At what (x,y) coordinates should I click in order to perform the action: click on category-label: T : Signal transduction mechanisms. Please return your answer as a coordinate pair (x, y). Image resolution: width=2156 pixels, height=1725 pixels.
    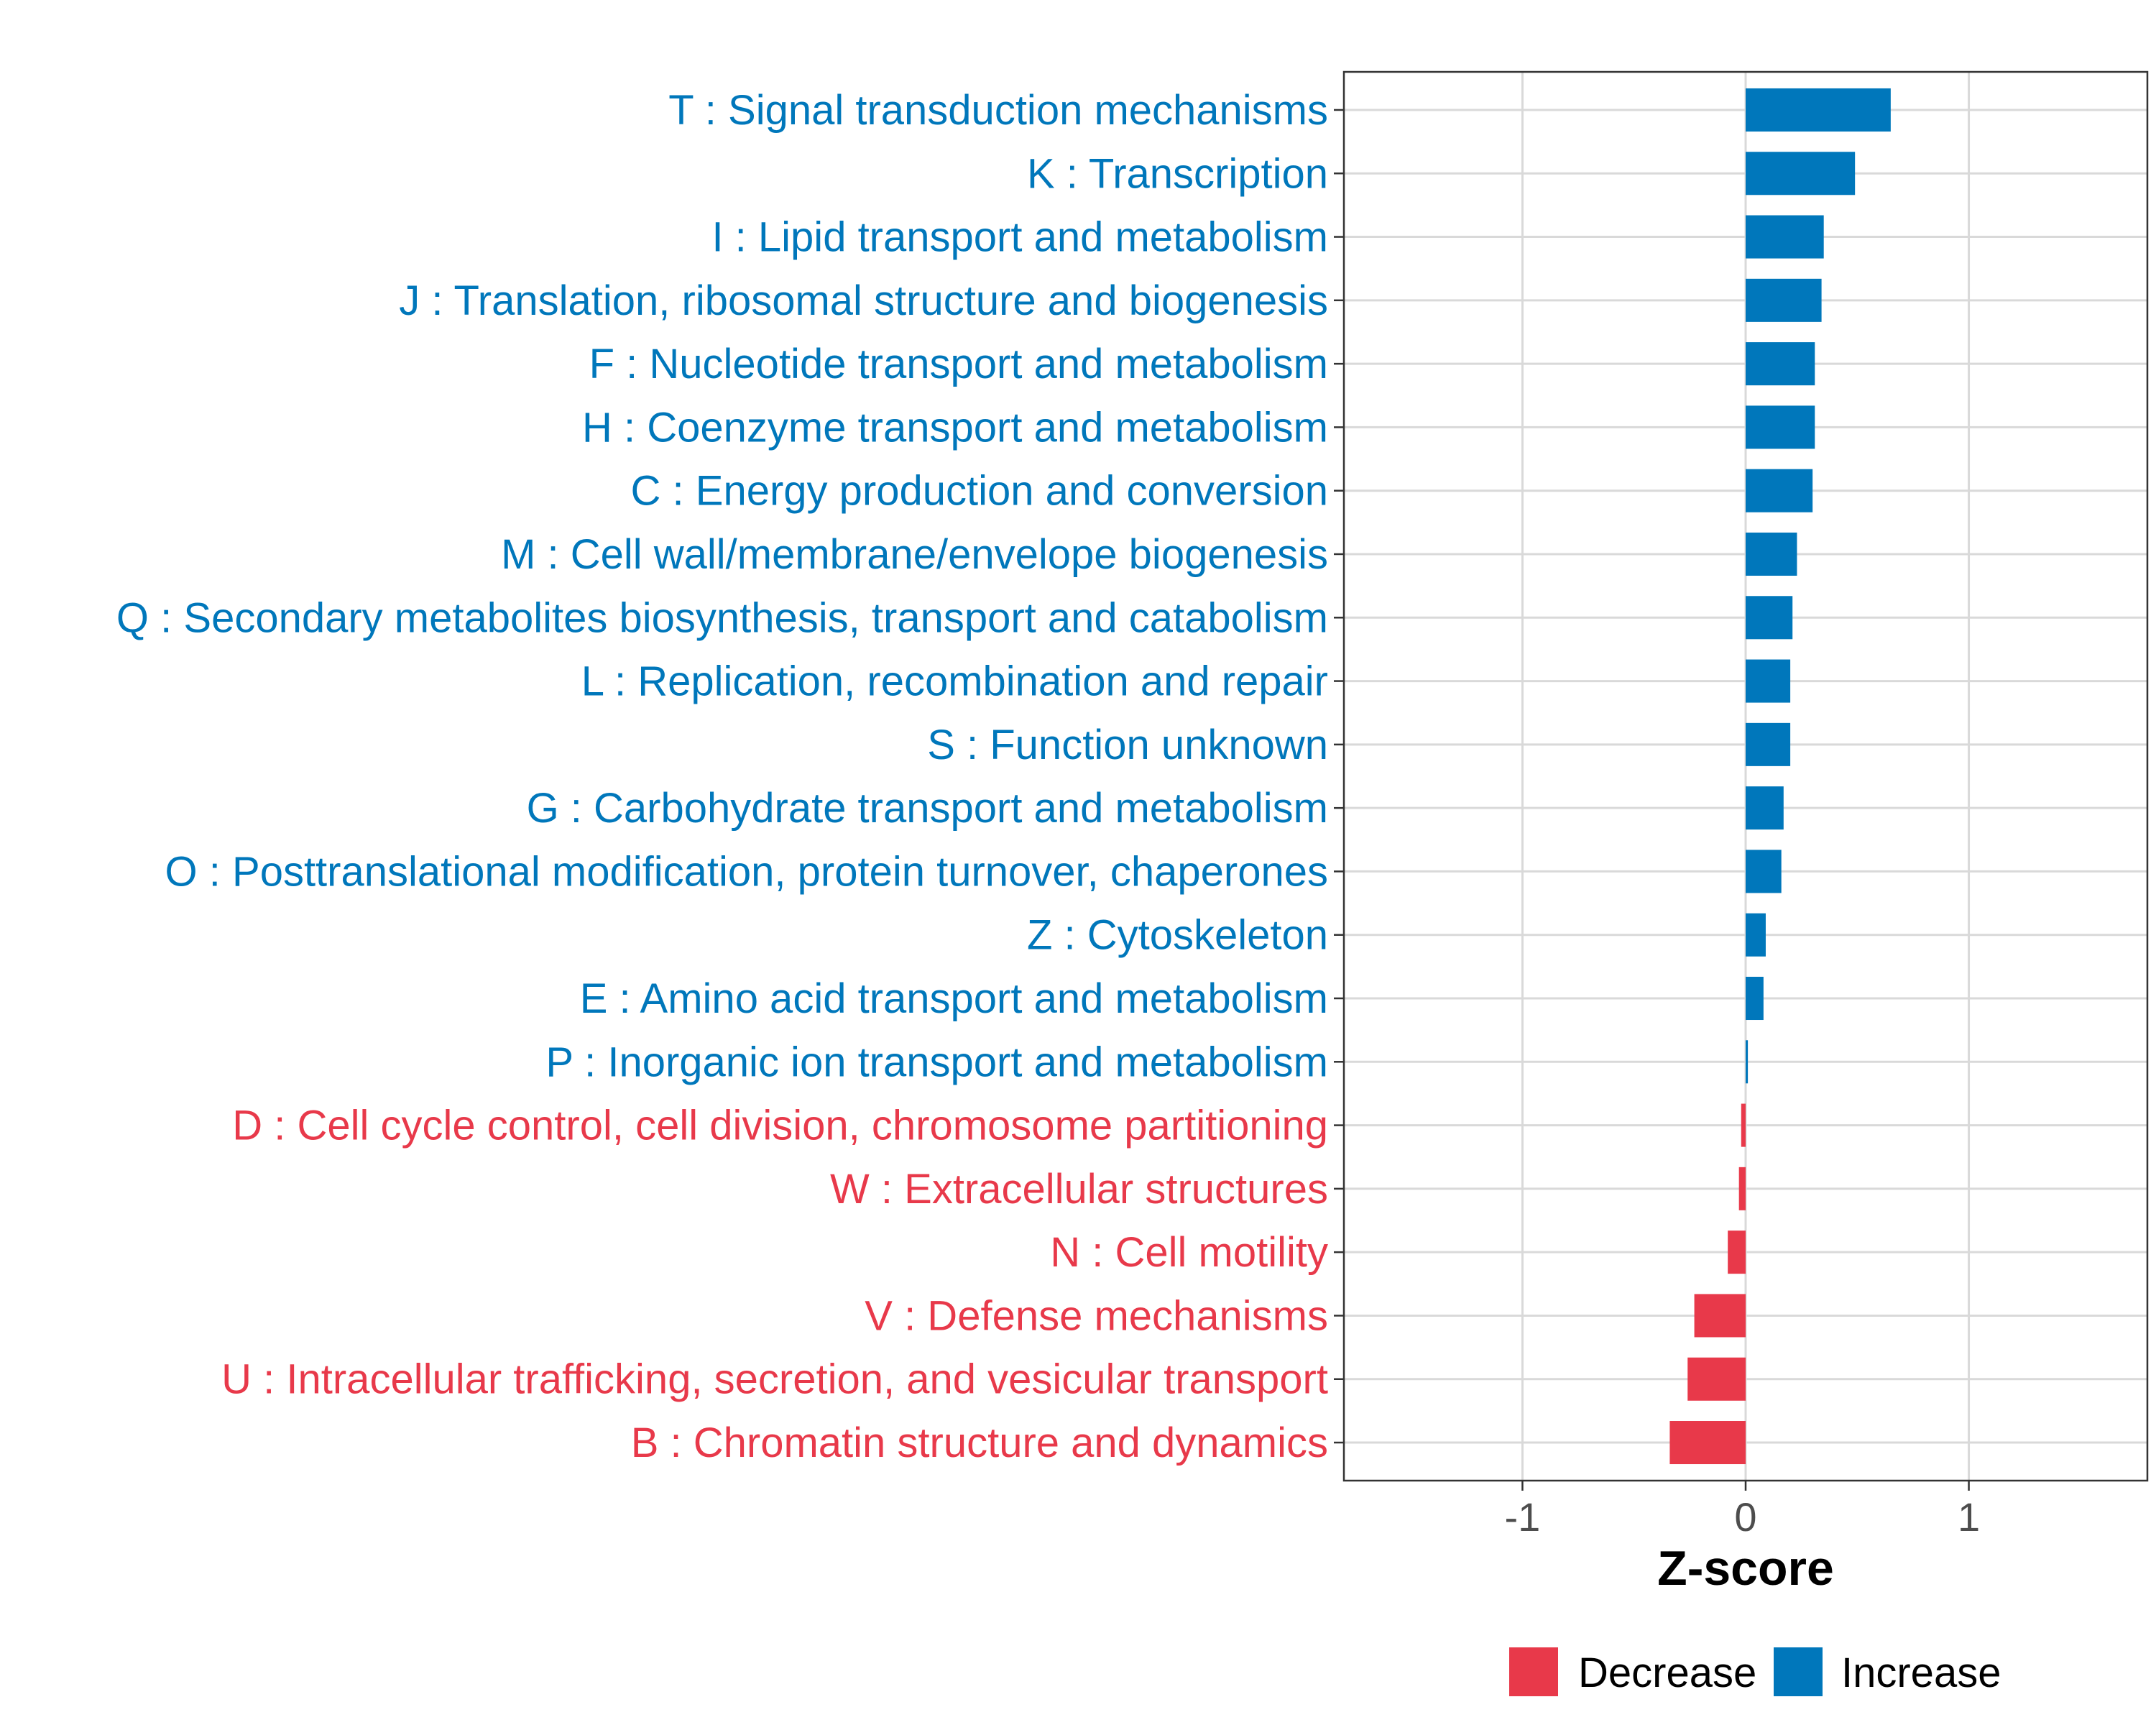
    Looking at the image, I should click on (998, 110).